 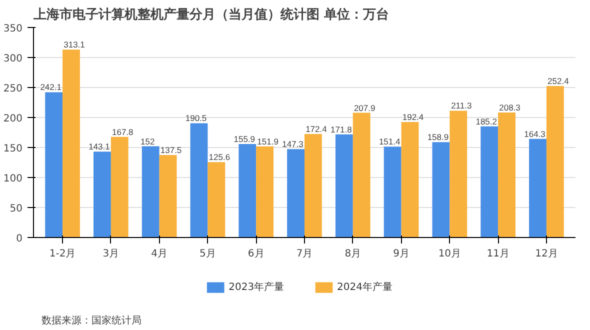 I want to click on data-label: 172.4, so click(x=317, y=129).